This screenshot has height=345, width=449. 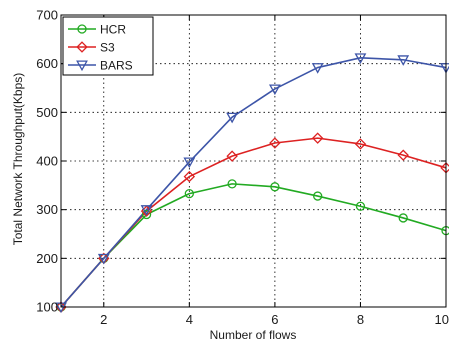 I want to click on x-tick-label: 6, so click(x=274, y=319).